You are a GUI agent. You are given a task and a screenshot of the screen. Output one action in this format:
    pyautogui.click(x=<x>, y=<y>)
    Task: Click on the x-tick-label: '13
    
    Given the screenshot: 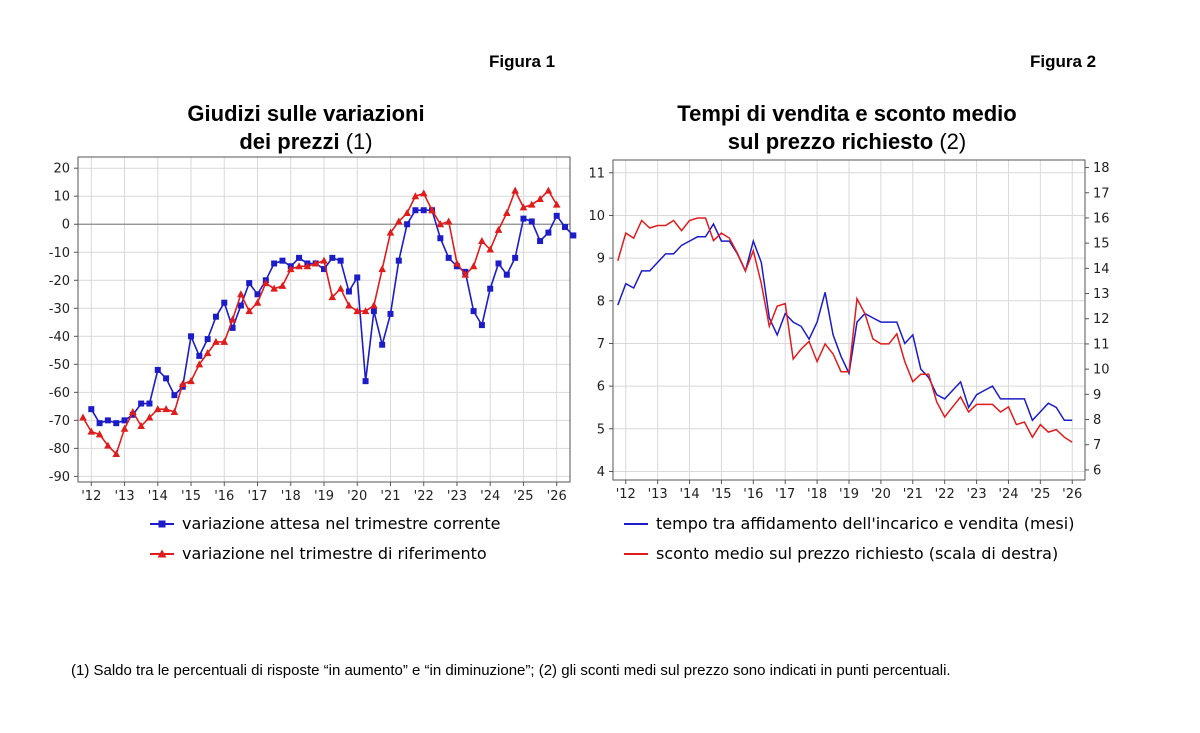 What is the action you would take?
    pyautogui.click(x=658, y=494)
    